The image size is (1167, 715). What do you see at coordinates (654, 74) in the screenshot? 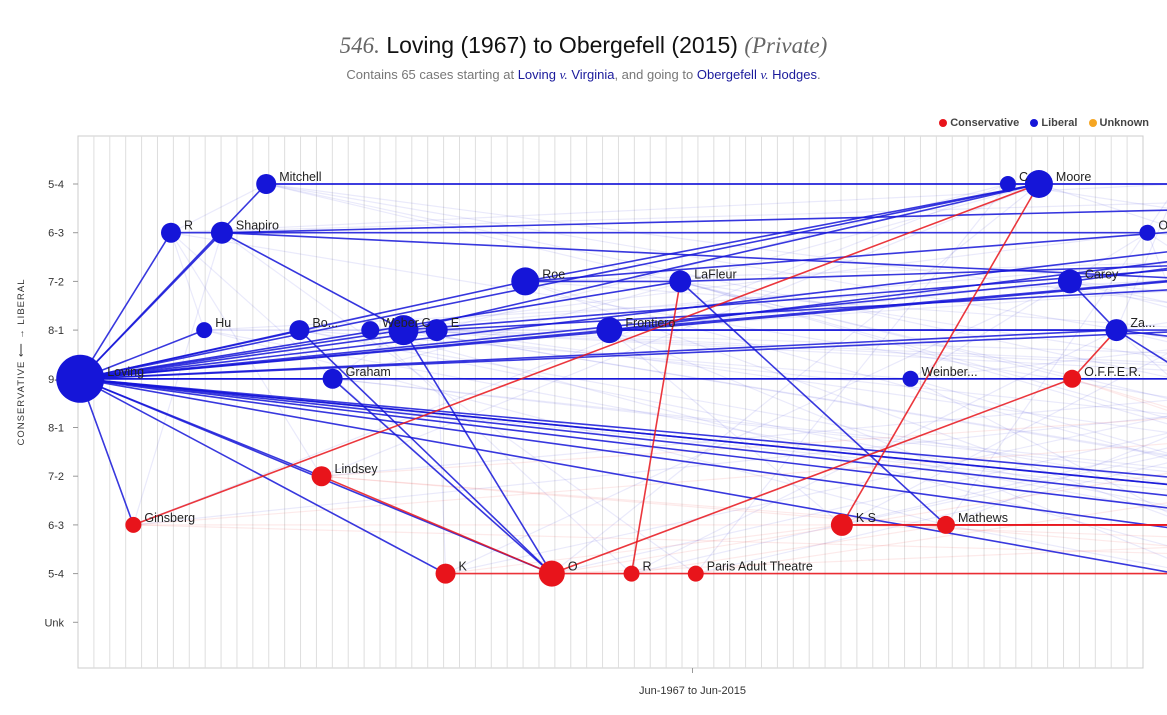
I see `subtitle-mid: , and going to` at bounding box center [654, 74].